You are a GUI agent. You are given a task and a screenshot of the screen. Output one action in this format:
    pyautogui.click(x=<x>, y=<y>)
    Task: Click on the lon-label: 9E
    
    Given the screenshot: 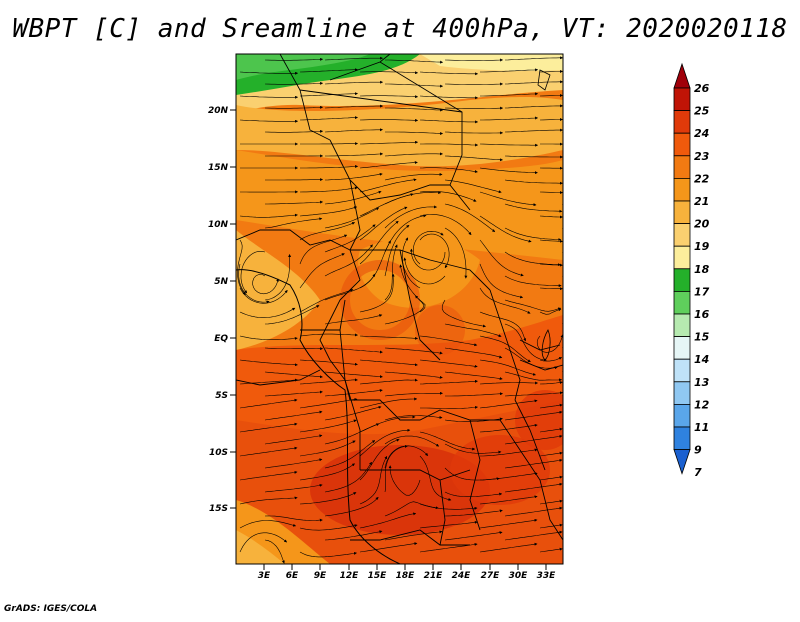 What is the action you would take?
    pyautogui.click(x=320, y=576)
    